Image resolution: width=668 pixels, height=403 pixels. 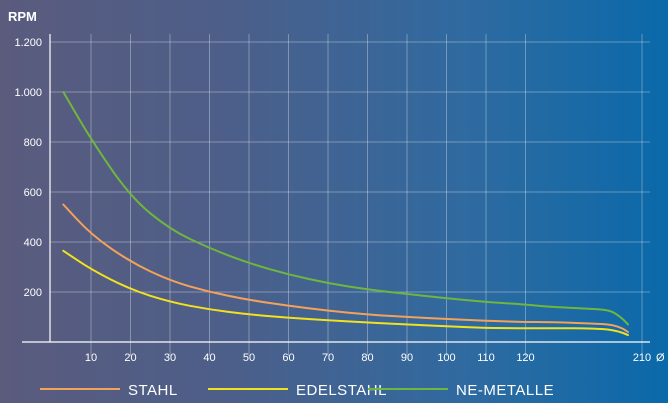 What do you see at coordinates (28, 43) in the screenshot?
I see `y-tick-label: 1.200` at bounding box center [28, 43].